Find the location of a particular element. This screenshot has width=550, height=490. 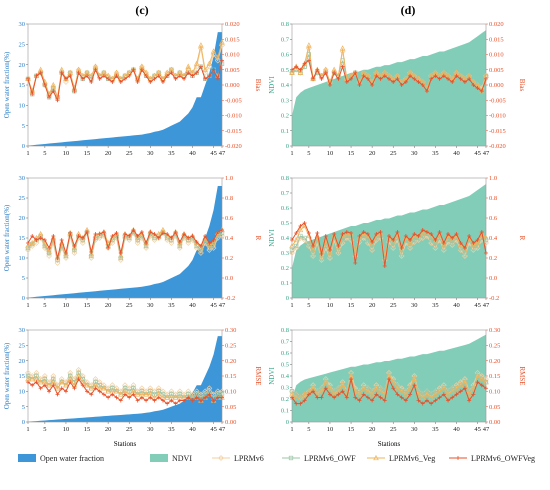

left-tick-label: 0.5 is located at coordinates (285, 365).